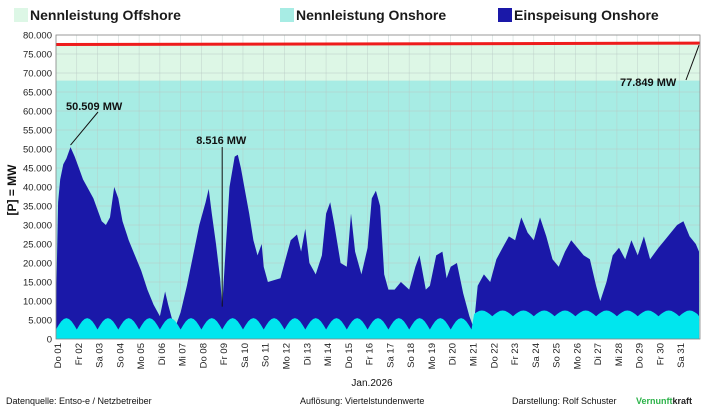 This screenshot has height=410, width=706. Describe the element at coordinates (245, 355) in the screenshot. I see `x-tick-label: Sa 10` at that location.